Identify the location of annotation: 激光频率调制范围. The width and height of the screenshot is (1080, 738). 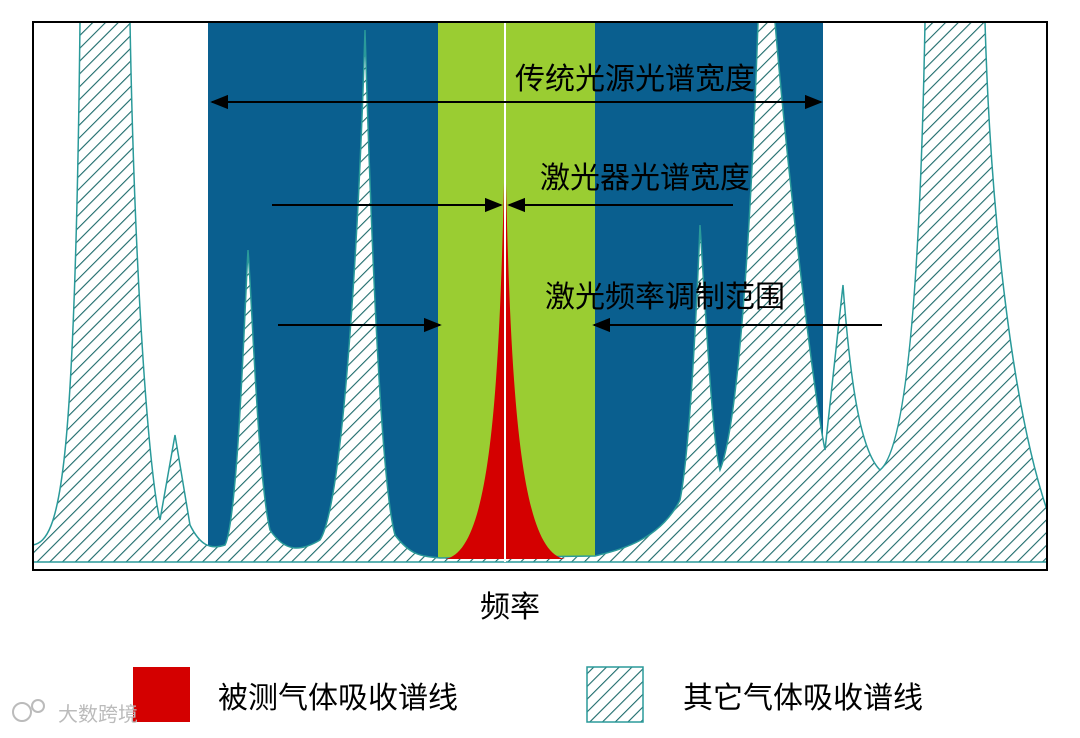
(665, 297).